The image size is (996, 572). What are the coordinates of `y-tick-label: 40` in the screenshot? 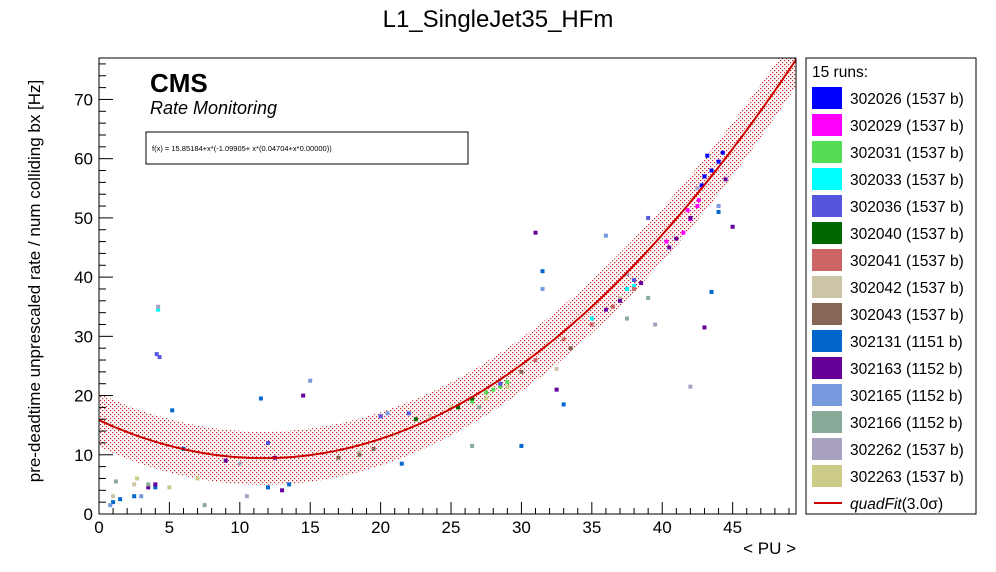 It's located at (83, 277).